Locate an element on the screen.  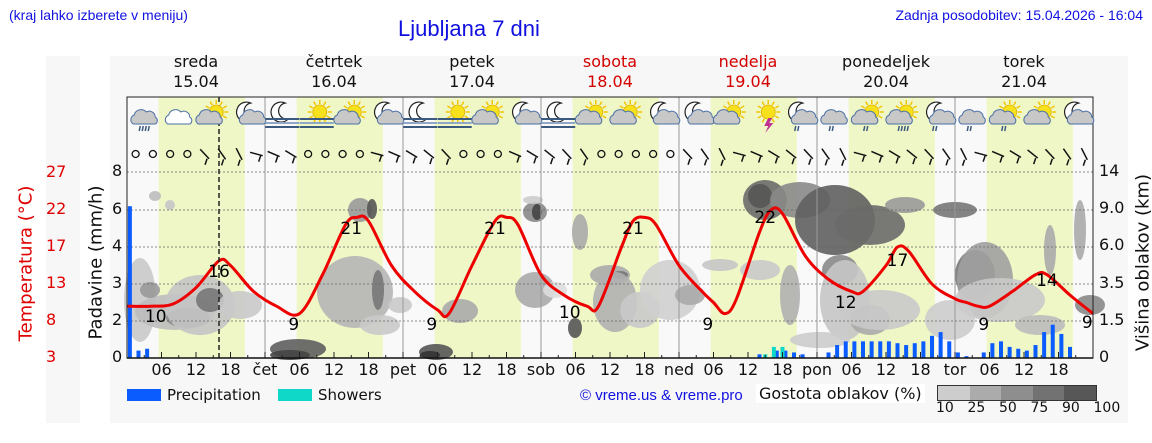
moon-cloud-drizzle-icon is located at coordinates (803, 116).